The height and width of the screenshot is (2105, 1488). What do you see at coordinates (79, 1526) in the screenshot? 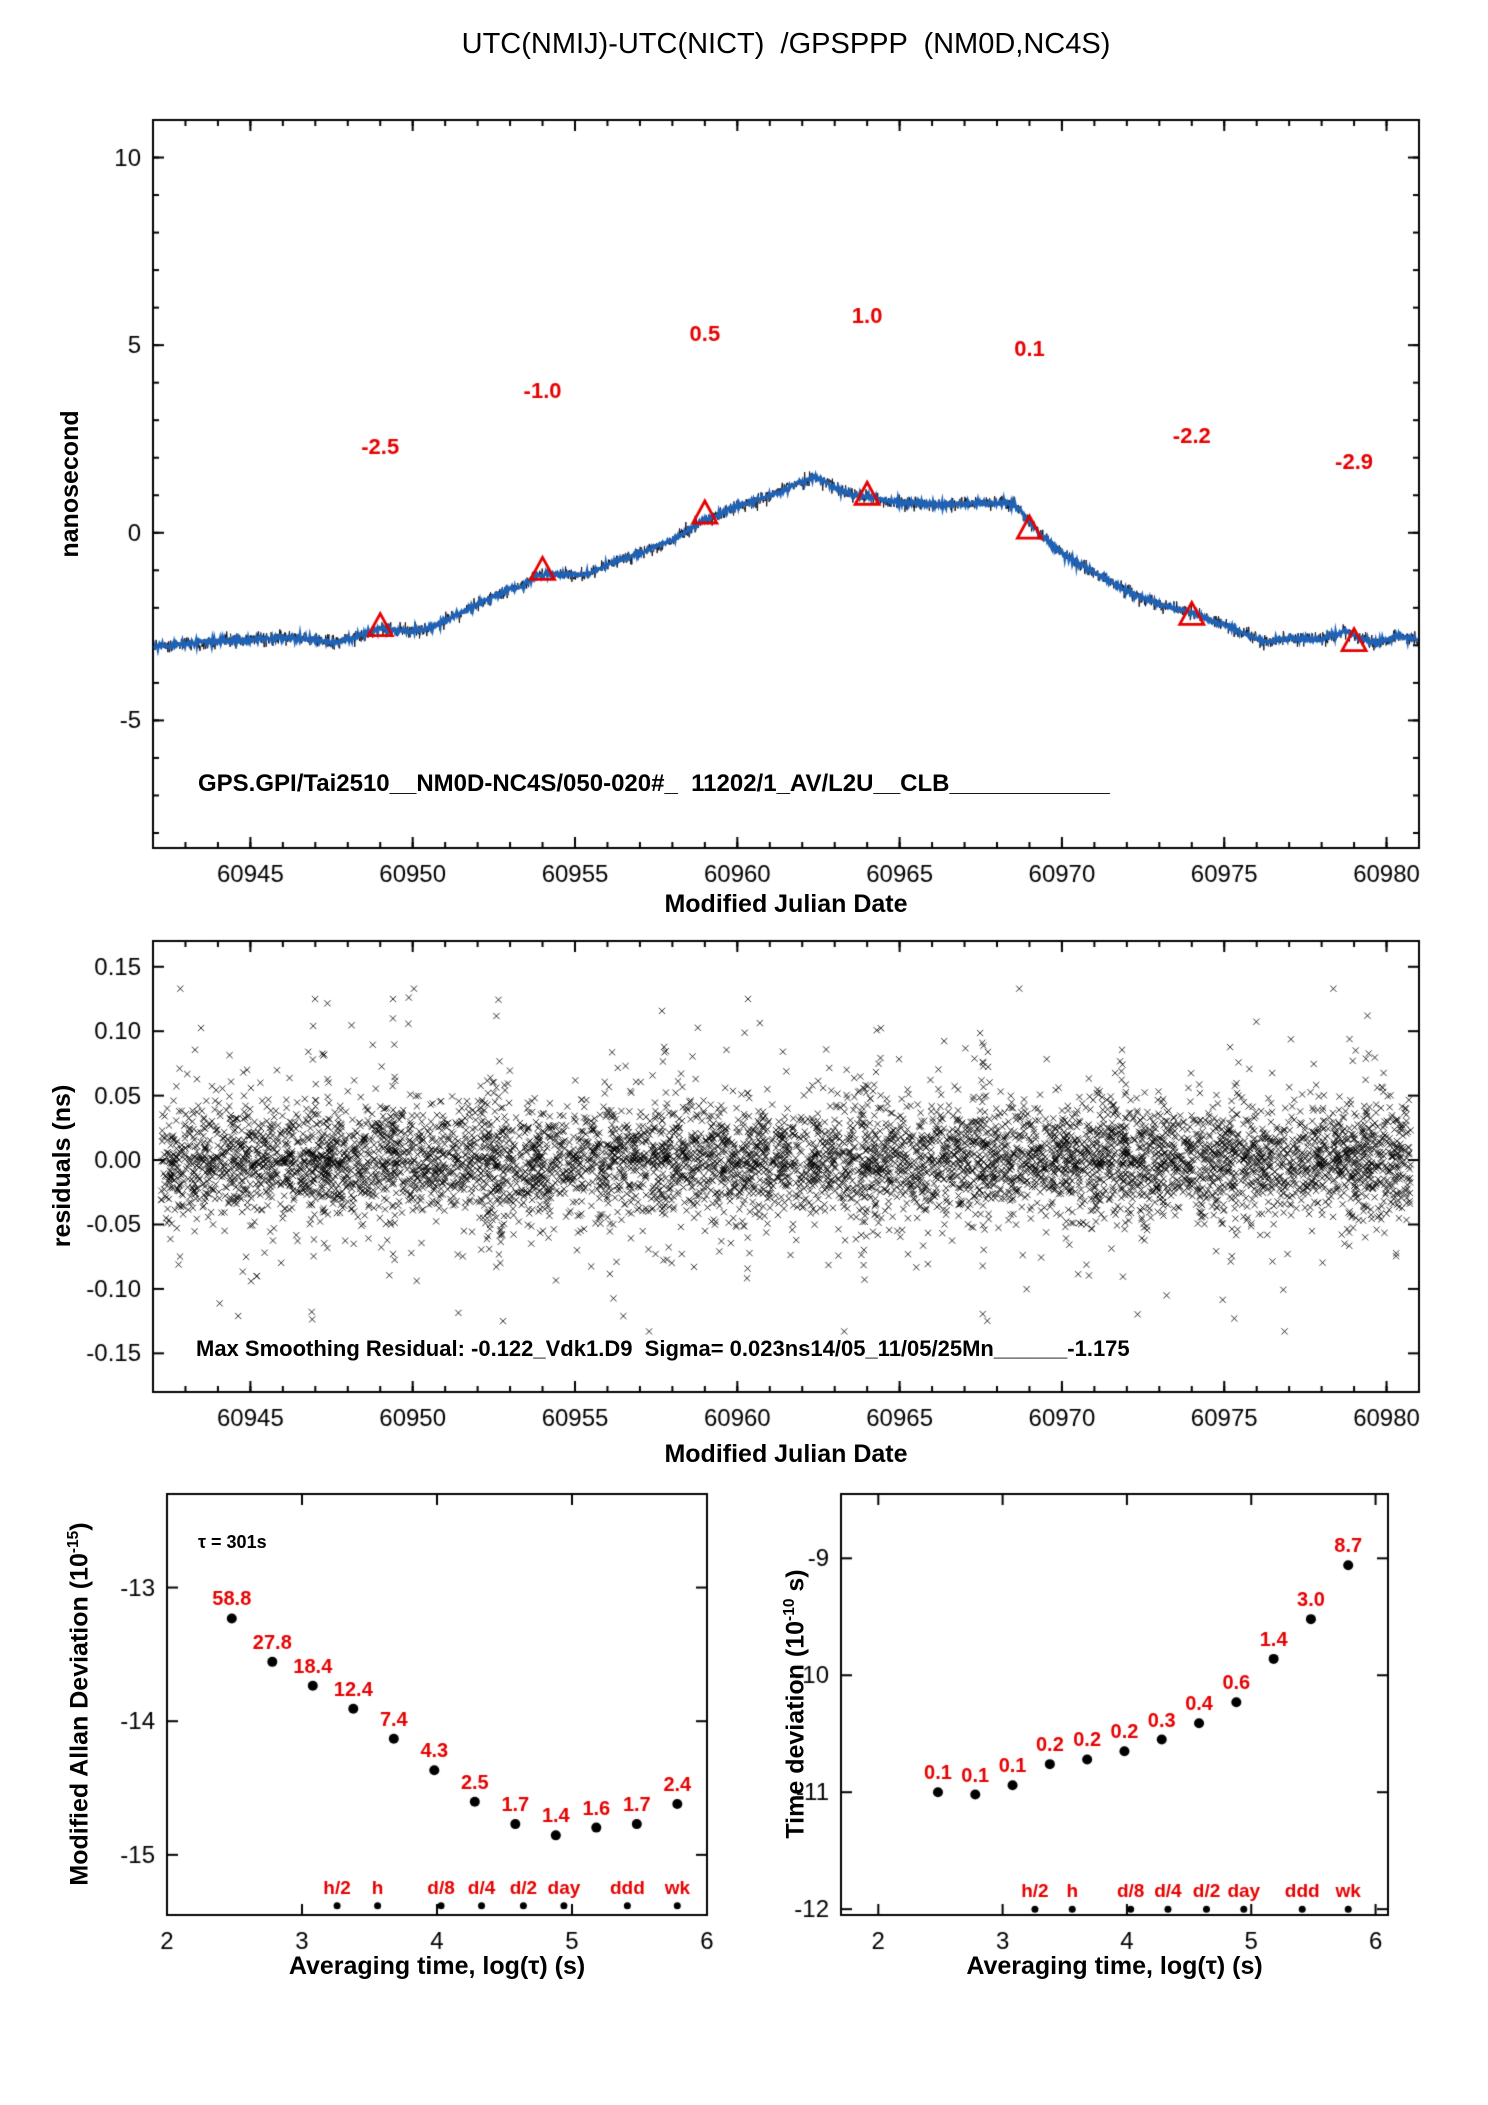
I see `madev-y-axis-label-post: )` at bounding box center [79, 1526].